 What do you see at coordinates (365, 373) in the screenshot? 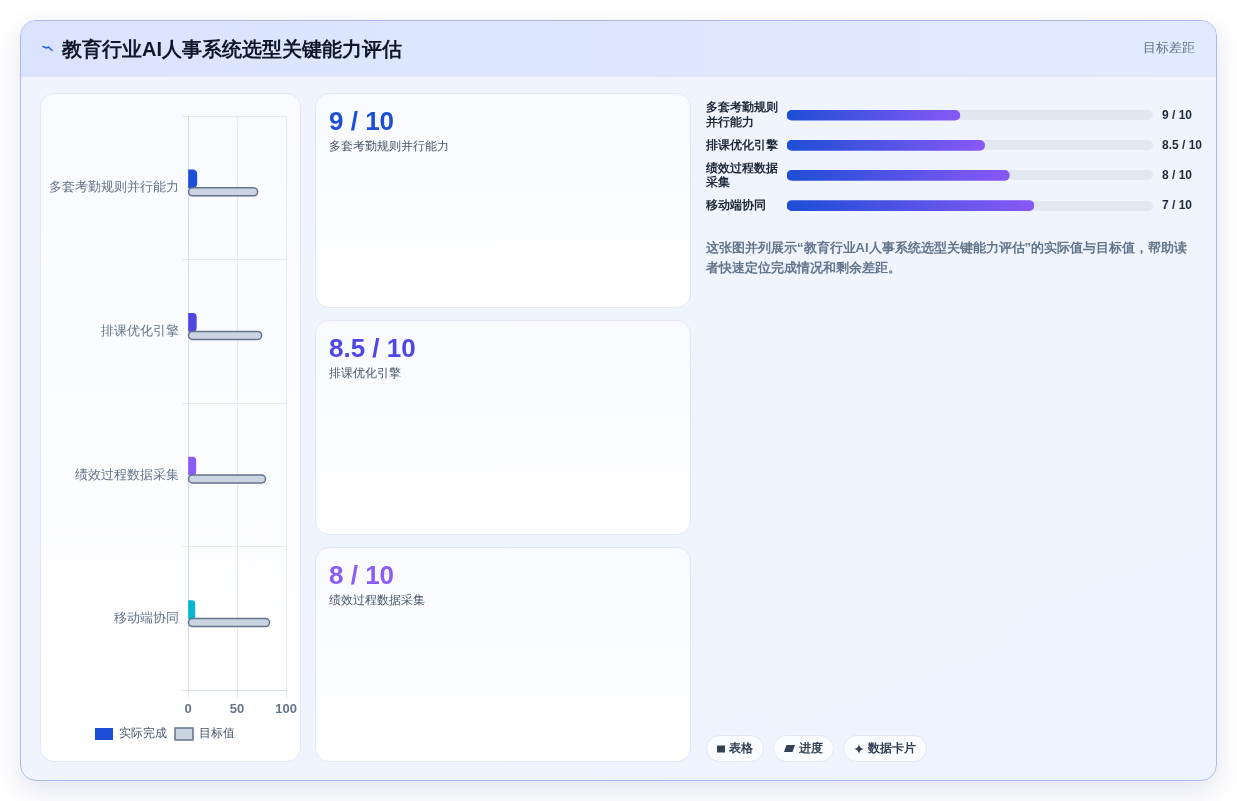
I see `text: 排课优化引擎` at bounding box center [365, 373].